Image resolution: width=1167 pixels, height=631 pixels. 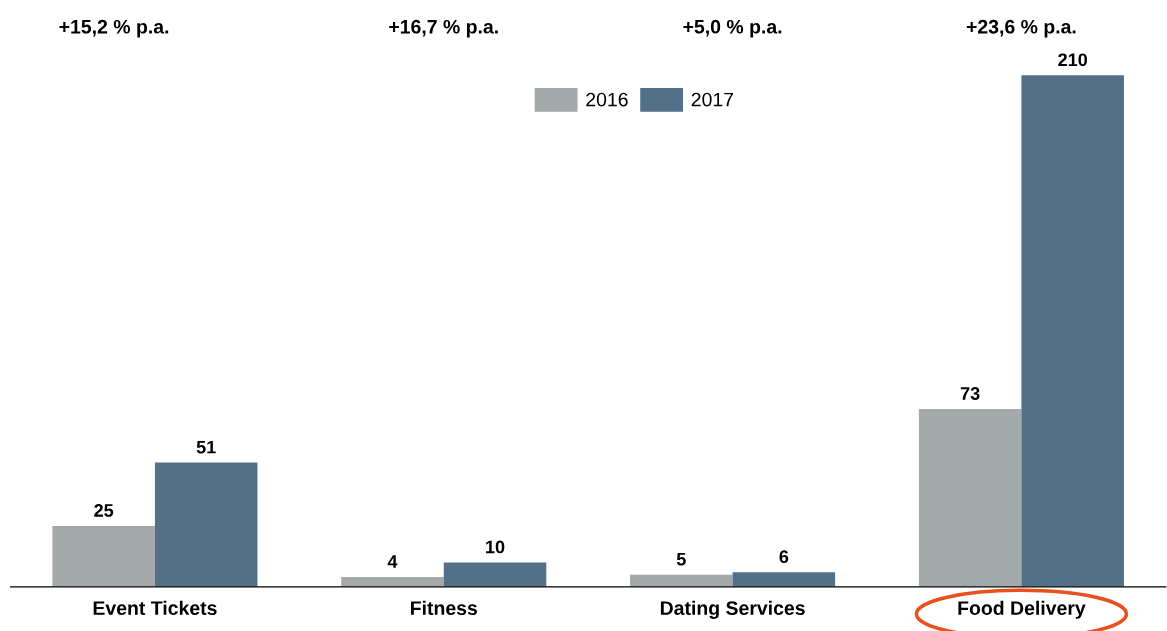 I want to click on data-label: 10, so click(x=495, y=547).